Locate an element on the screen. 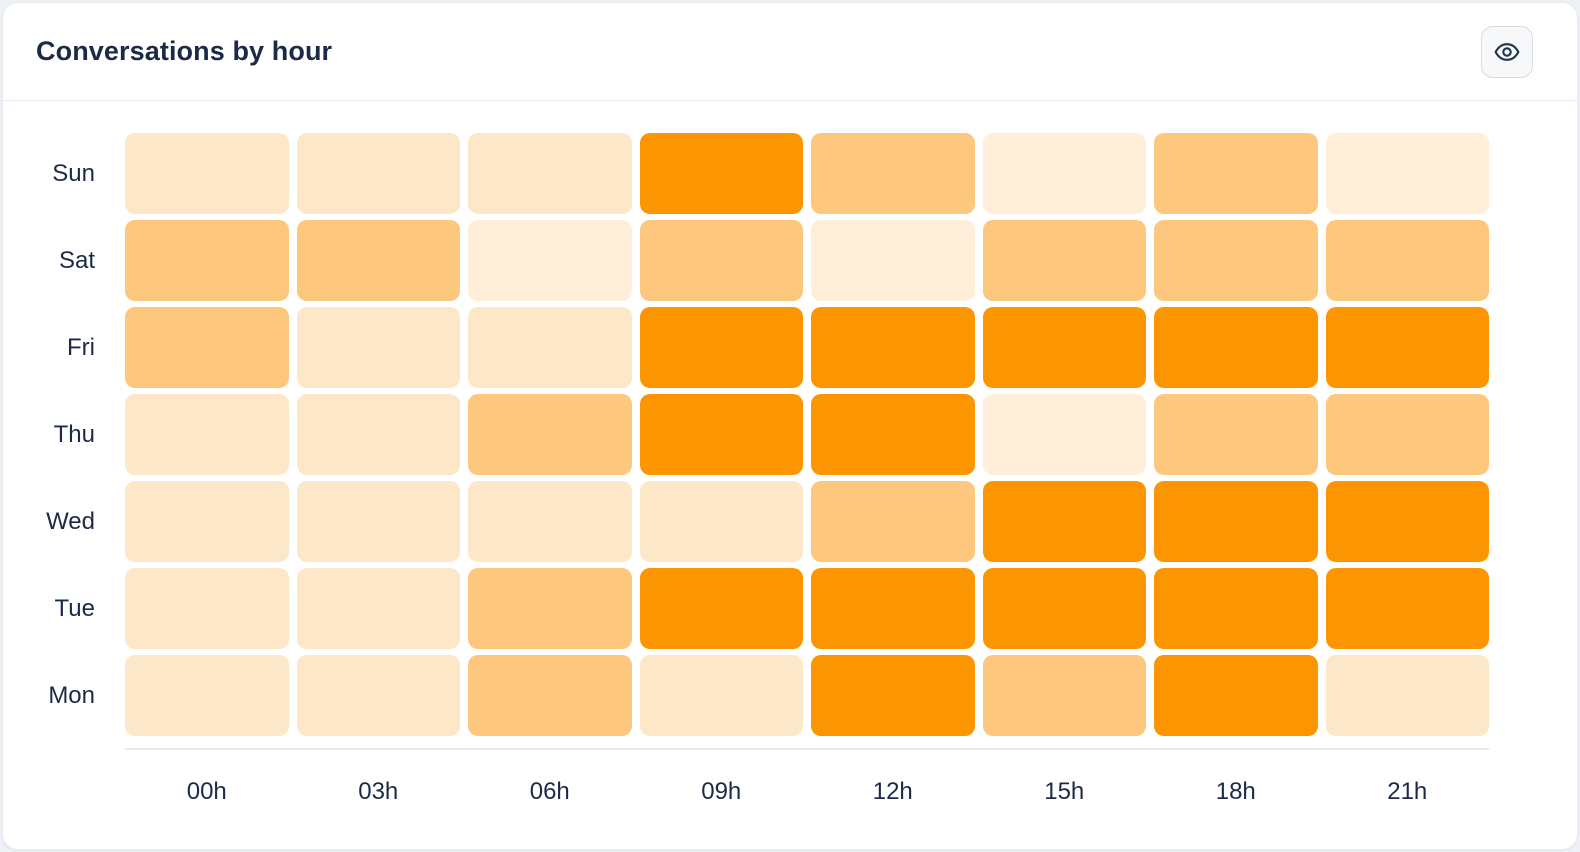 The height and width of the screenshot is (852, 1580). heatmap-cell-sun-09h is located at coordinates (721, 173).